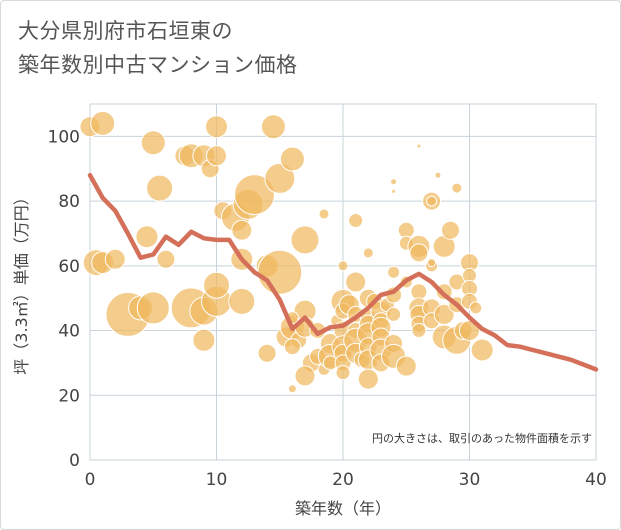 The height and width of the screenshot is (530, 621). What do you see at coordinates (64, 137) in the screenshot?
I see `y-tick-label: 100` at bounding box center [64, 137].